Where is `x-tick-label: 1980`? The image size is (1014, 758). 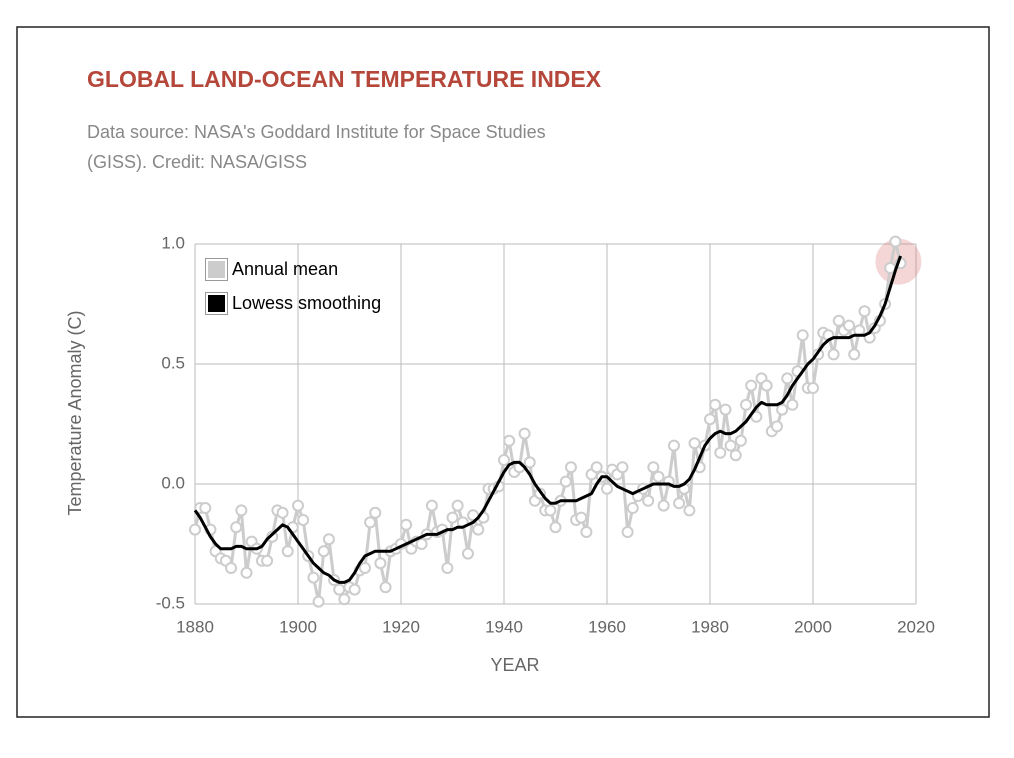
x-tick-label: 1980 is located at coordinates (710, 626).